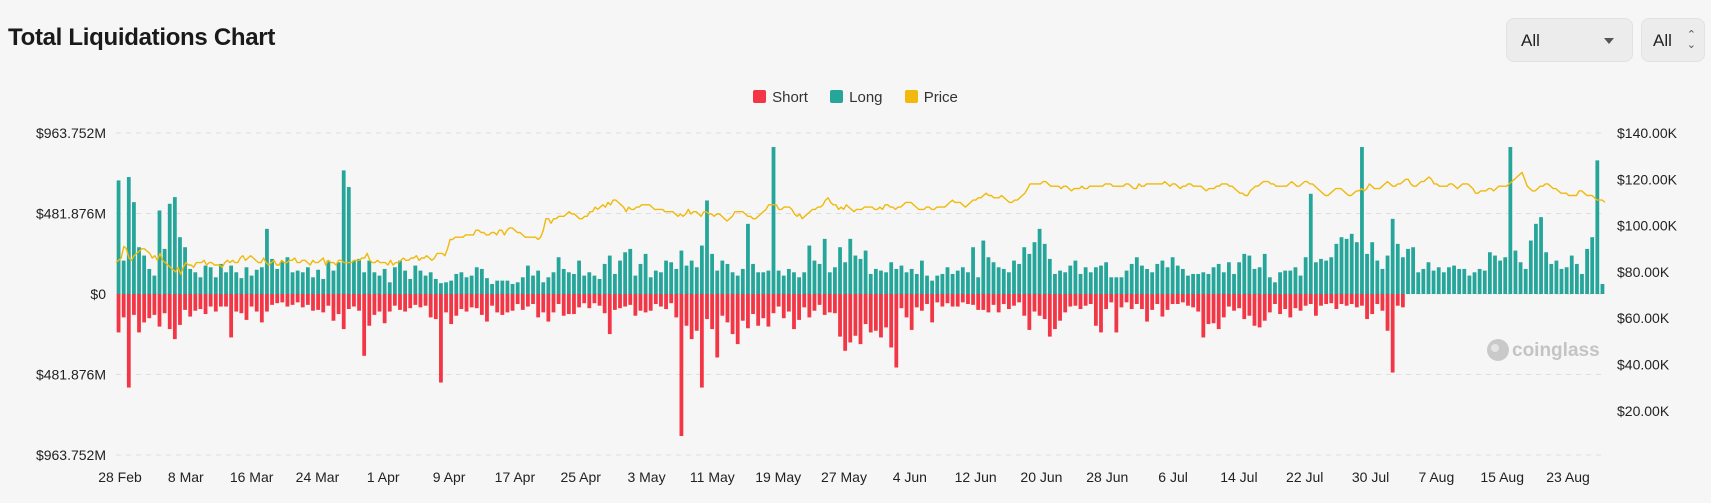  What do you see at coordinates (780, 97) in the screenshot?
I see `legend-item-short: Short` at bounding box center [780, 97].